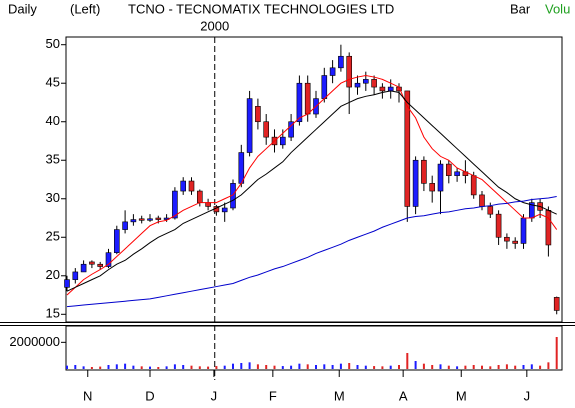  Describe the element at coordinates (53, 274) in the screenshot. I see `y-tick-label: 20` at that location.